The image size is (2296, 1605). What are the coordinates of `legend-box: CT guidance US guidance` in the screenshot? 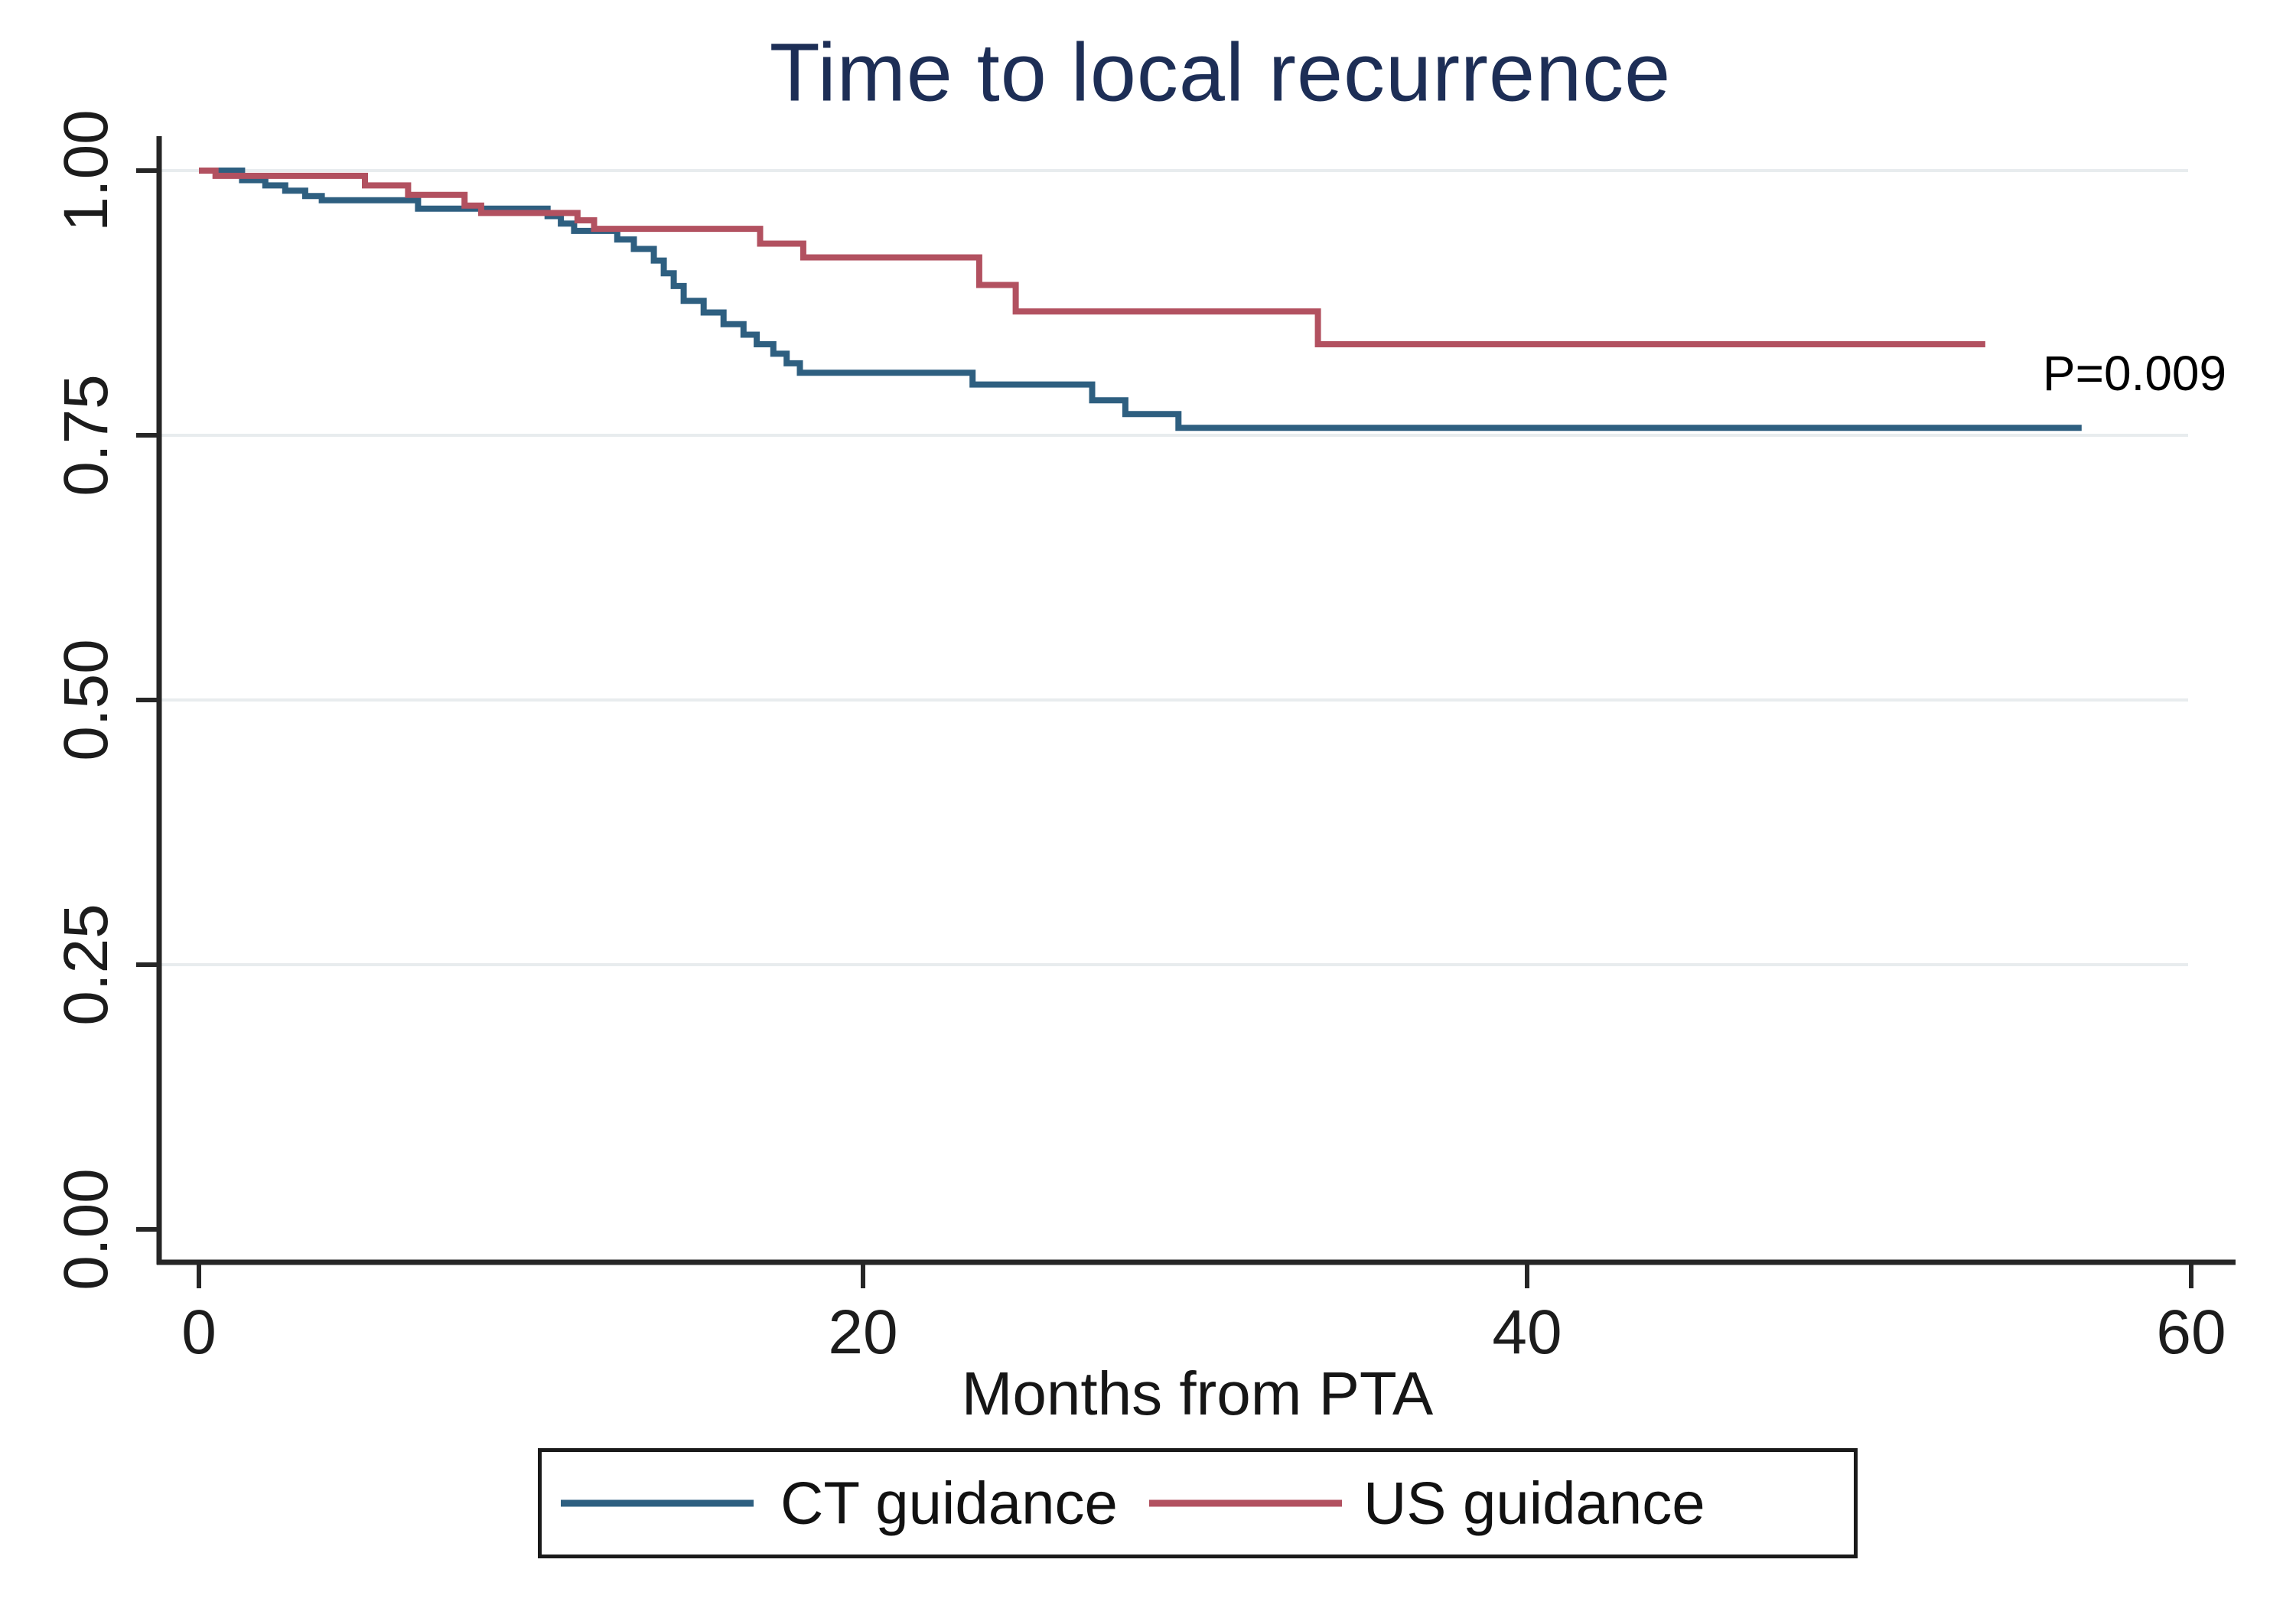 It's located at (1198, 1503).